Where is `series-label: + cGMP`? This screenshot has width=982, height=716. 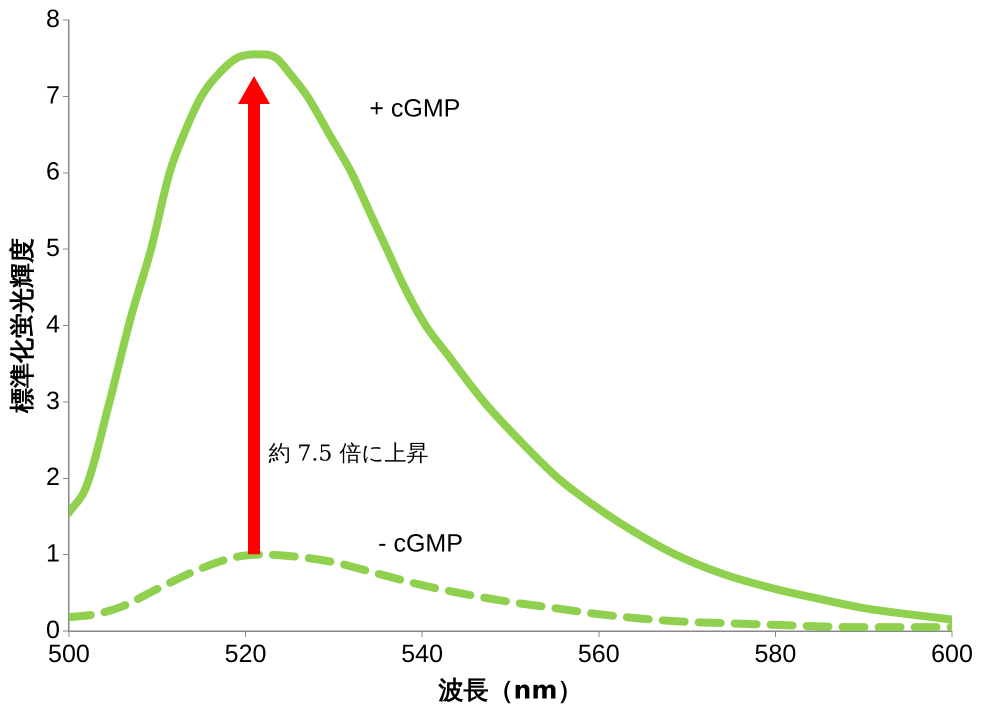
series-label: + cGMP is located at coordinates (414, 108).